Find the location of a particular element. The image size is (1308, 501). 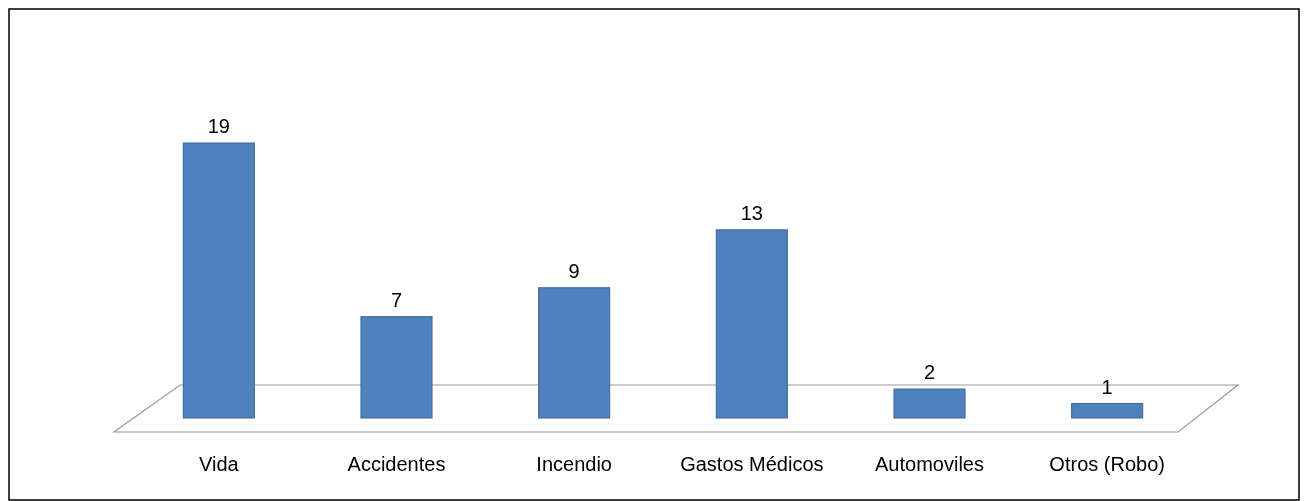

data-label: 7 is located at coordinates (396, 299).